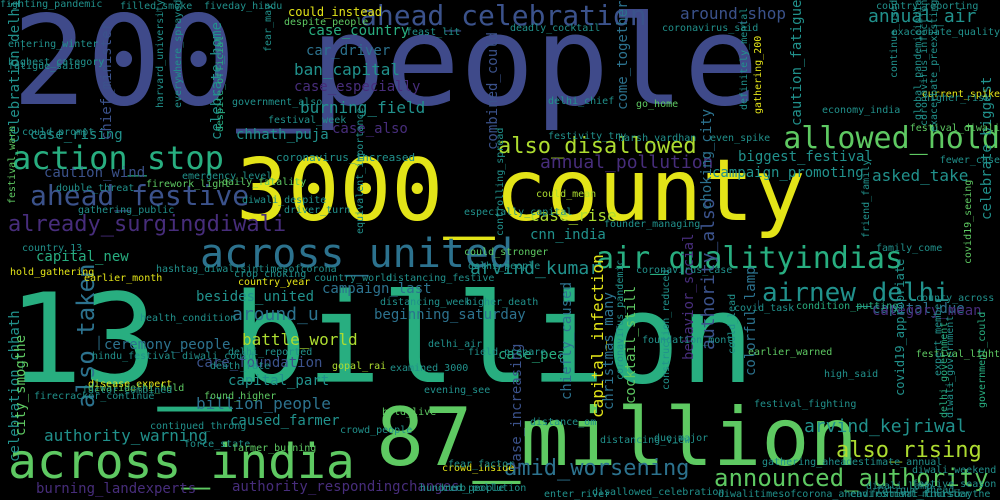 Image resolution: width=1000 pixels, height=500 pixels. Describe the element at coordinates (957, 98) in the screenshot. I see `word-higher-risk: higher_risk` at that location.